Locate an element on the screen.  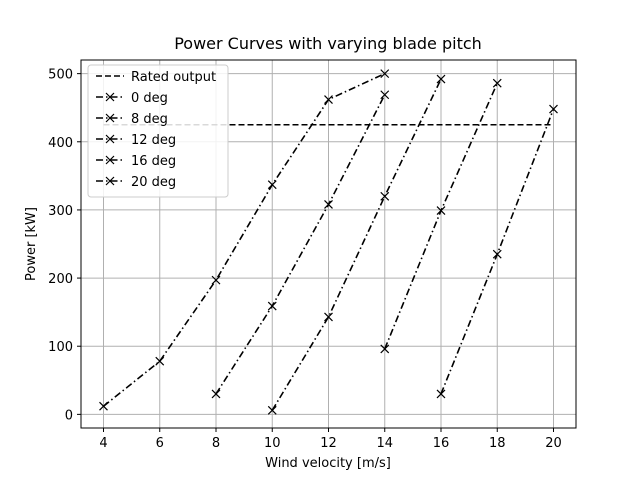
x-tick-label: 10 is located at coordinates (272, 443).